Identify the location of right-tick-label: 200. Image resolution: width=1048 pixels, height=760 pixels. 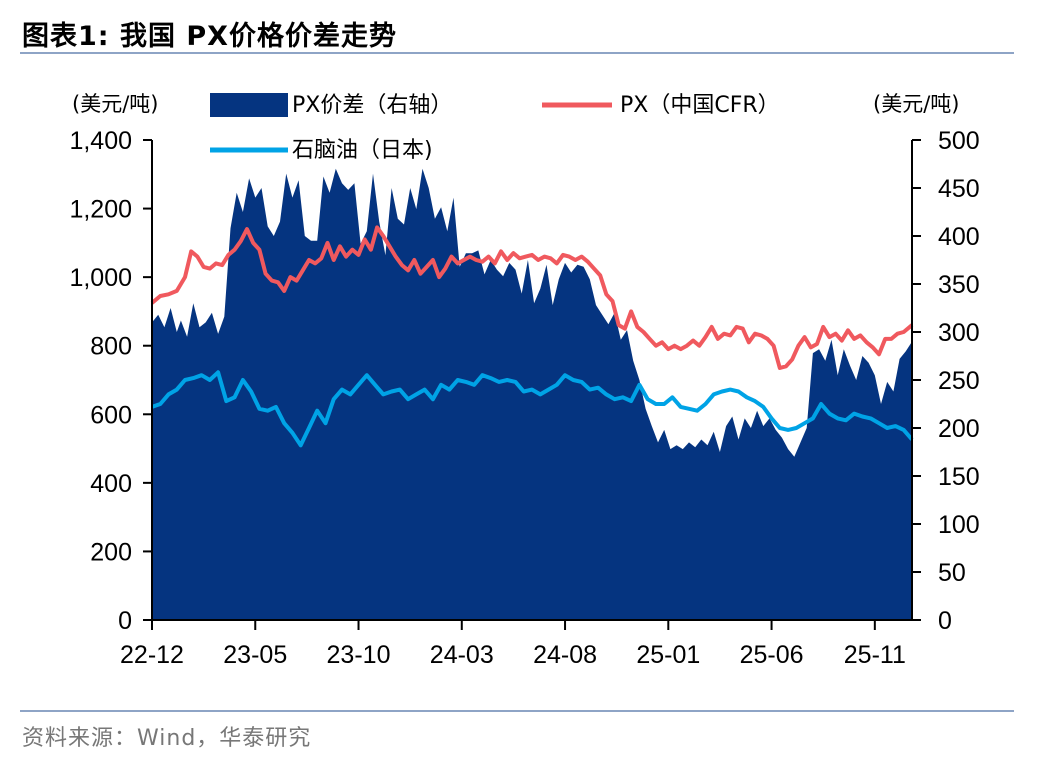
(959, 429).